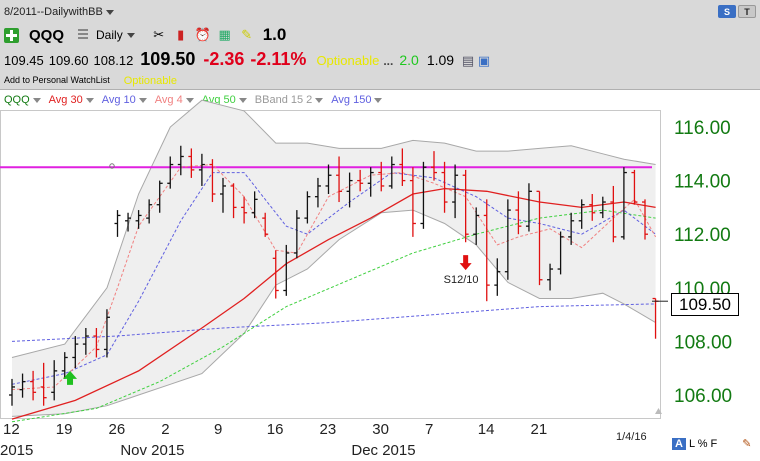 Image resolution: width=760 pixels, height=461 pixels. What do you see at coordinates (65, 100) in the screenshot?
I see `legend-label: Avg 30` at bounding box center [65, 100].